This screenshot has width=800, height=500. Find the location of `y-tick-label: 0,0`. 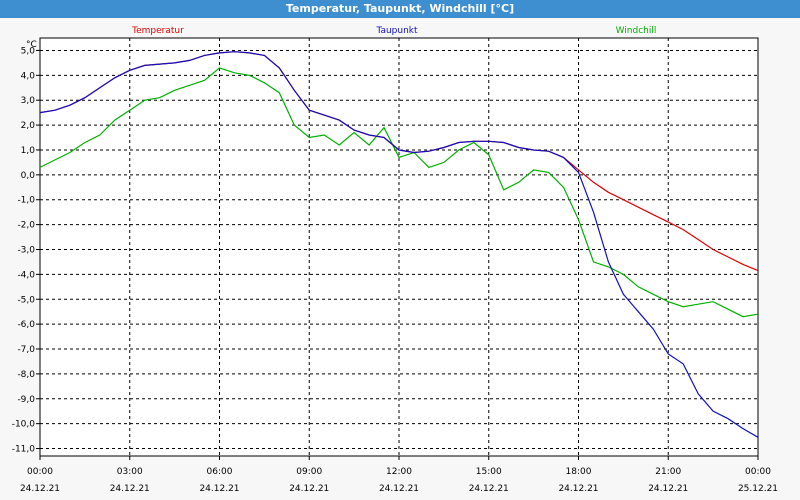

y-tick-label: 0,0 is located at coordinates (28, 176).